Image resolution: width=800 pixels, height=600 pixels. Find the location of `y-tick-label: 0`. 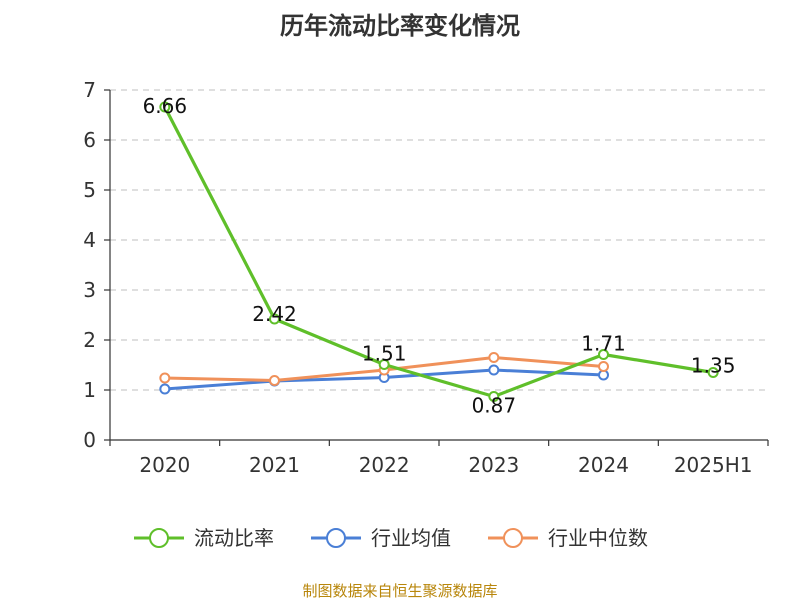

y-tick-label: 0 is located at coordinates (89, 440).